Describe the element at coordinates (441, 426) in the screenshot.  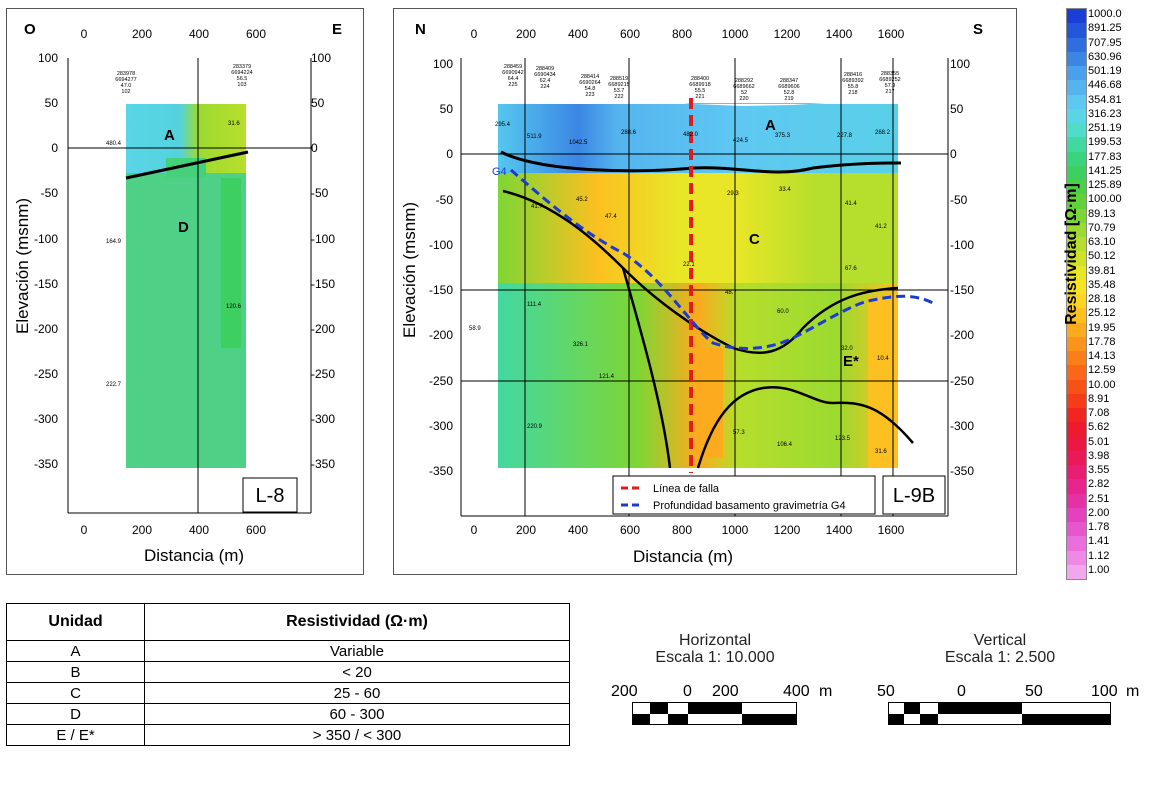
I see `l9b-ytick-left: -300` at that location.